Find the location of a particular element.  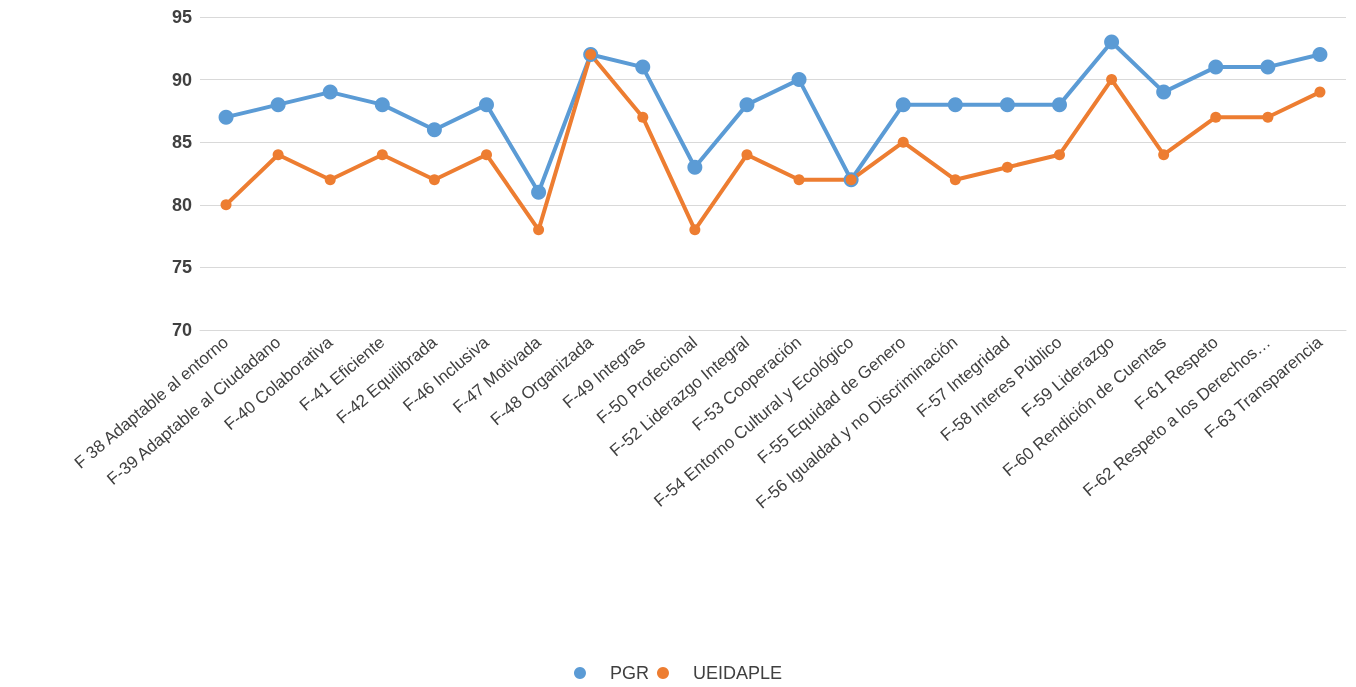

y-tick-label: 90 is located at coordinates (181, 79).